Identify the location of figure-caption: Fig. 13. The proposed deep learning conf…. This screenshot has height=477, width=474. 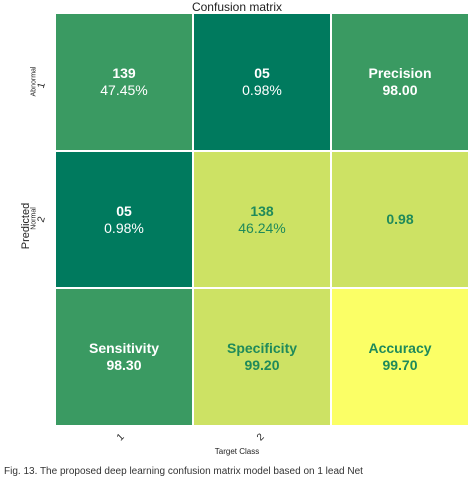
(183, 471).